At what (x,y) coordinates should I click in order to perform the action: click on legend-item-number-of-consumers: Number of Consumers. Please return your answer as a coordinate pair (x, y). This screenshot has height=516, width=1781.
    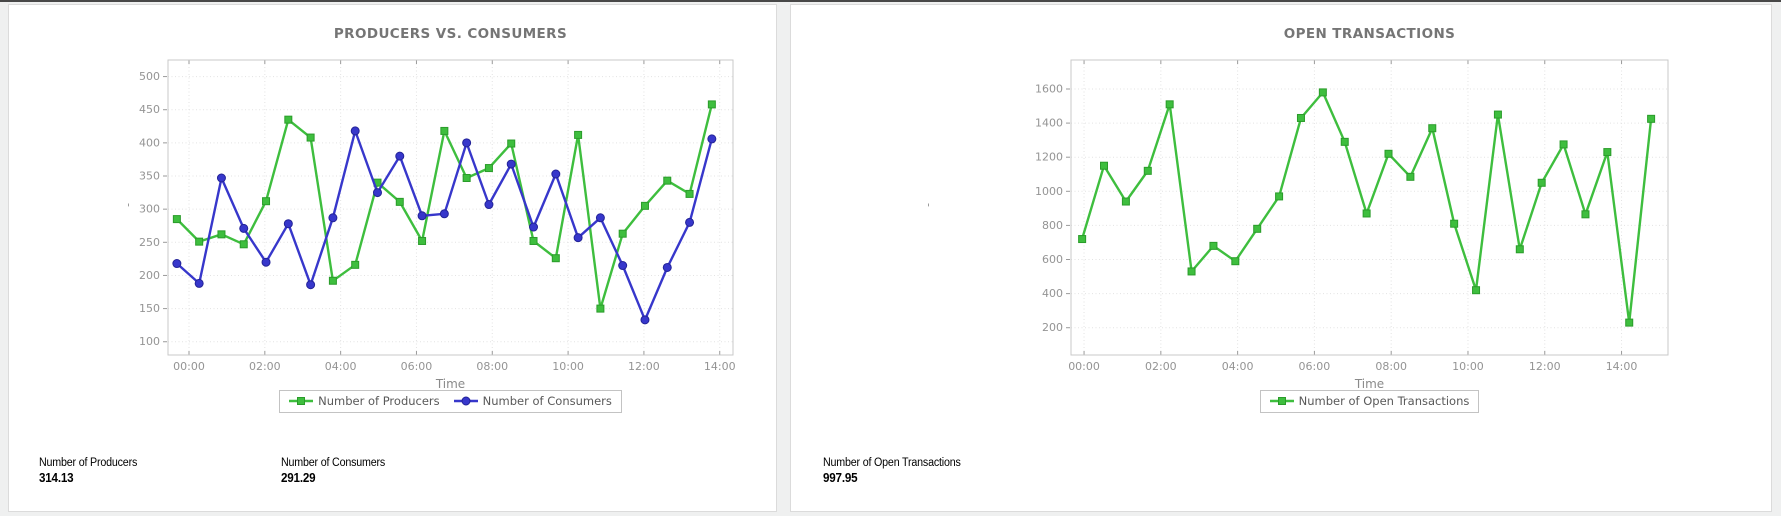
    Looking at the image, I should click on (532, 401).